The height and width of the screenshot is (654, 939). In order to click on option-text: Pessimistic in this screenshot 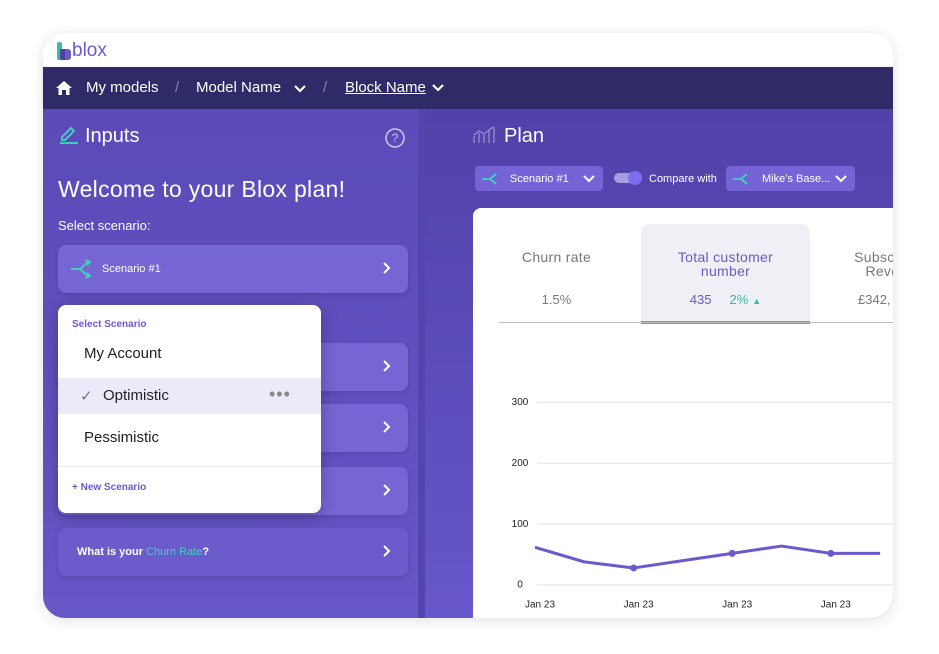, I will do `click(122, 437)`.